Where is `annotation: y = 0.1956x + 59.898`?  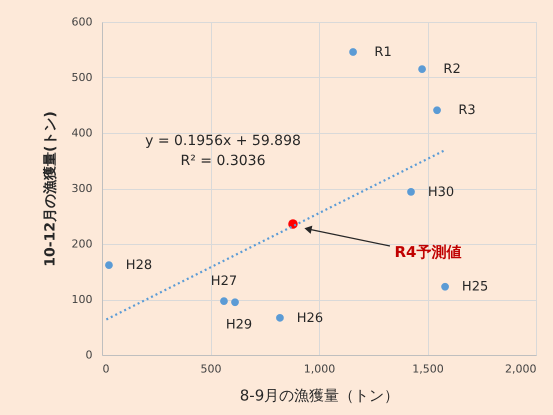
annotation: y = 0.1956x + 59.898 is located at coordinates (223, 141).